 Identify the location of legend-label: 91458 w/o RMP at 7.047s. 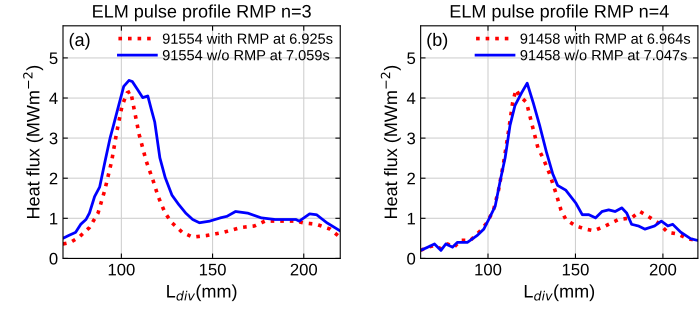
(603, 55).